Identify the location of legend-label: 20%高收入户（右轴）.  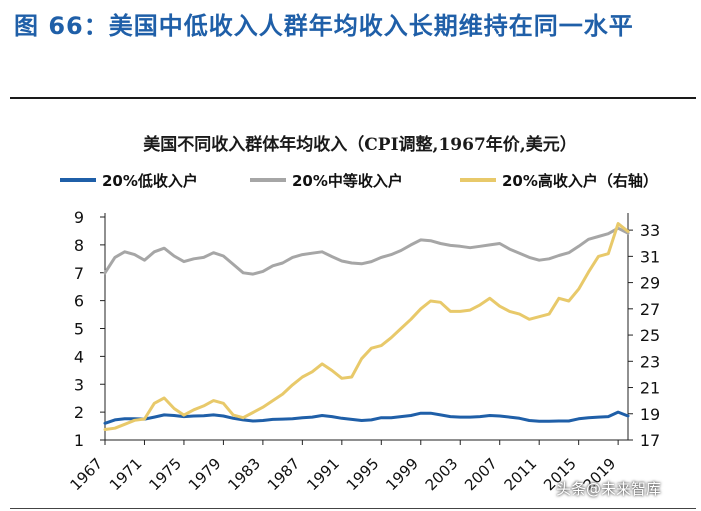
(580, 181).